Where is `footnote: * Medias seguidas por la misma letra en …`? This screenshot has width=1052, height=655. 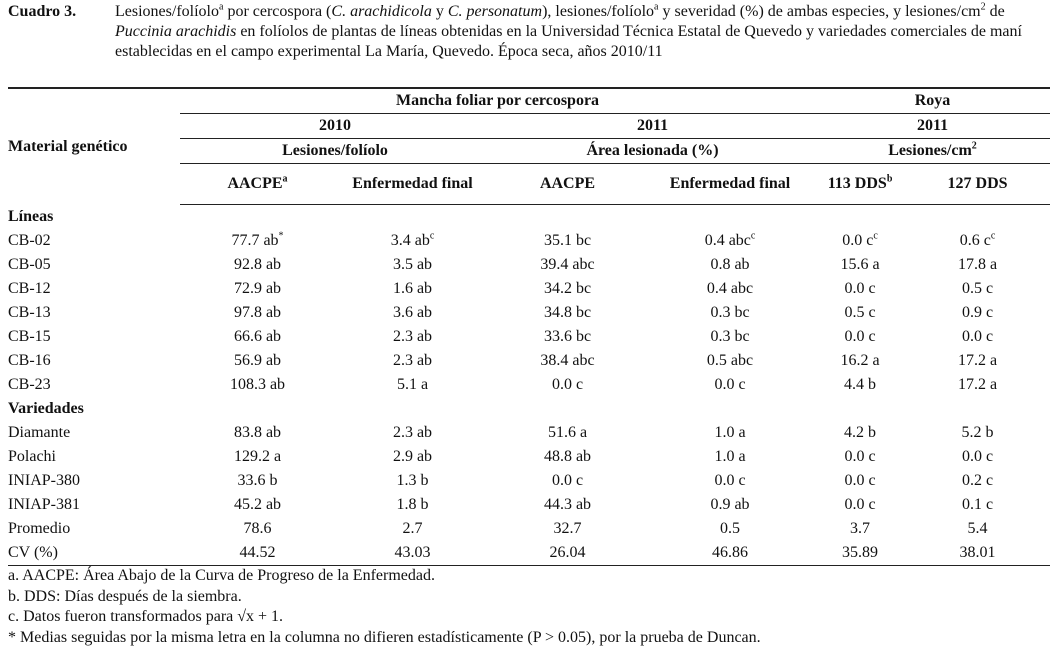
footnote: * Medias seguidas por la misma letra en … is located at coordinates (384, 637).